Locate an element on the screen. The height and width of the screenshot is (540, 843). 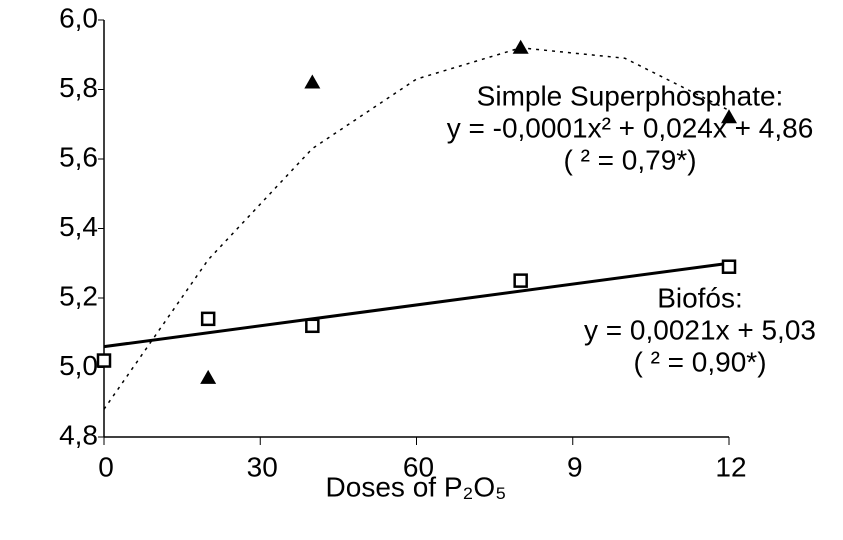
annotation: y = 0,0021x + 5,03 is located at coordinates (700, 329).